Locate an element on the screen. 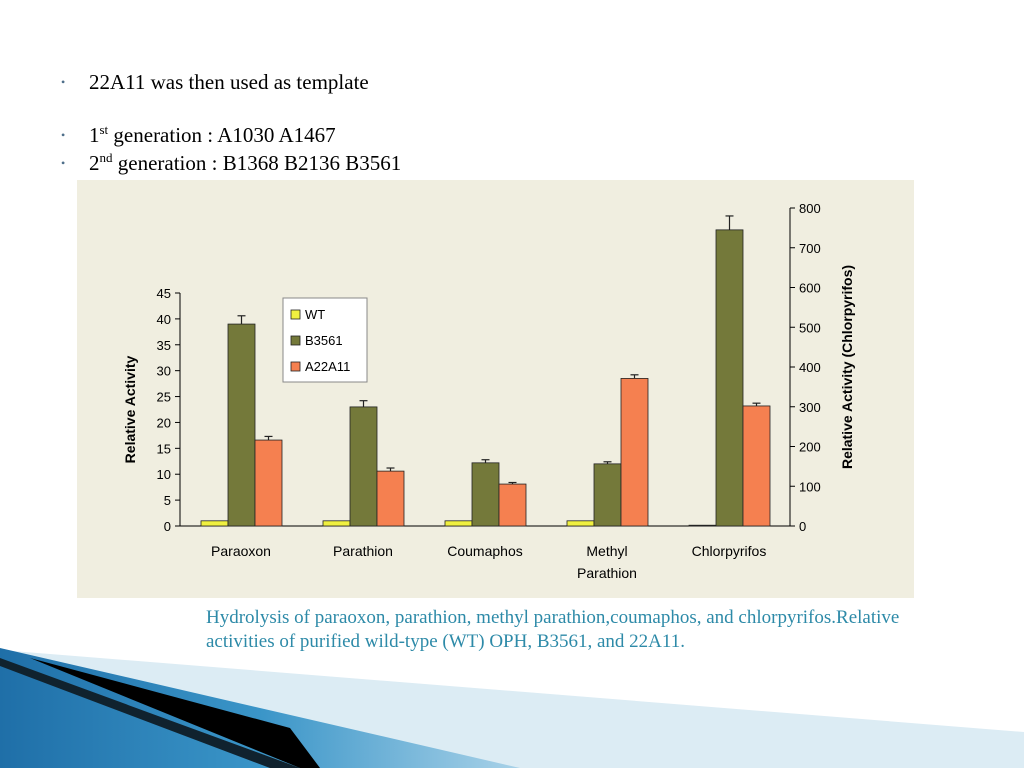  y-tick-label: 10 is located at coordinates (164, 474).